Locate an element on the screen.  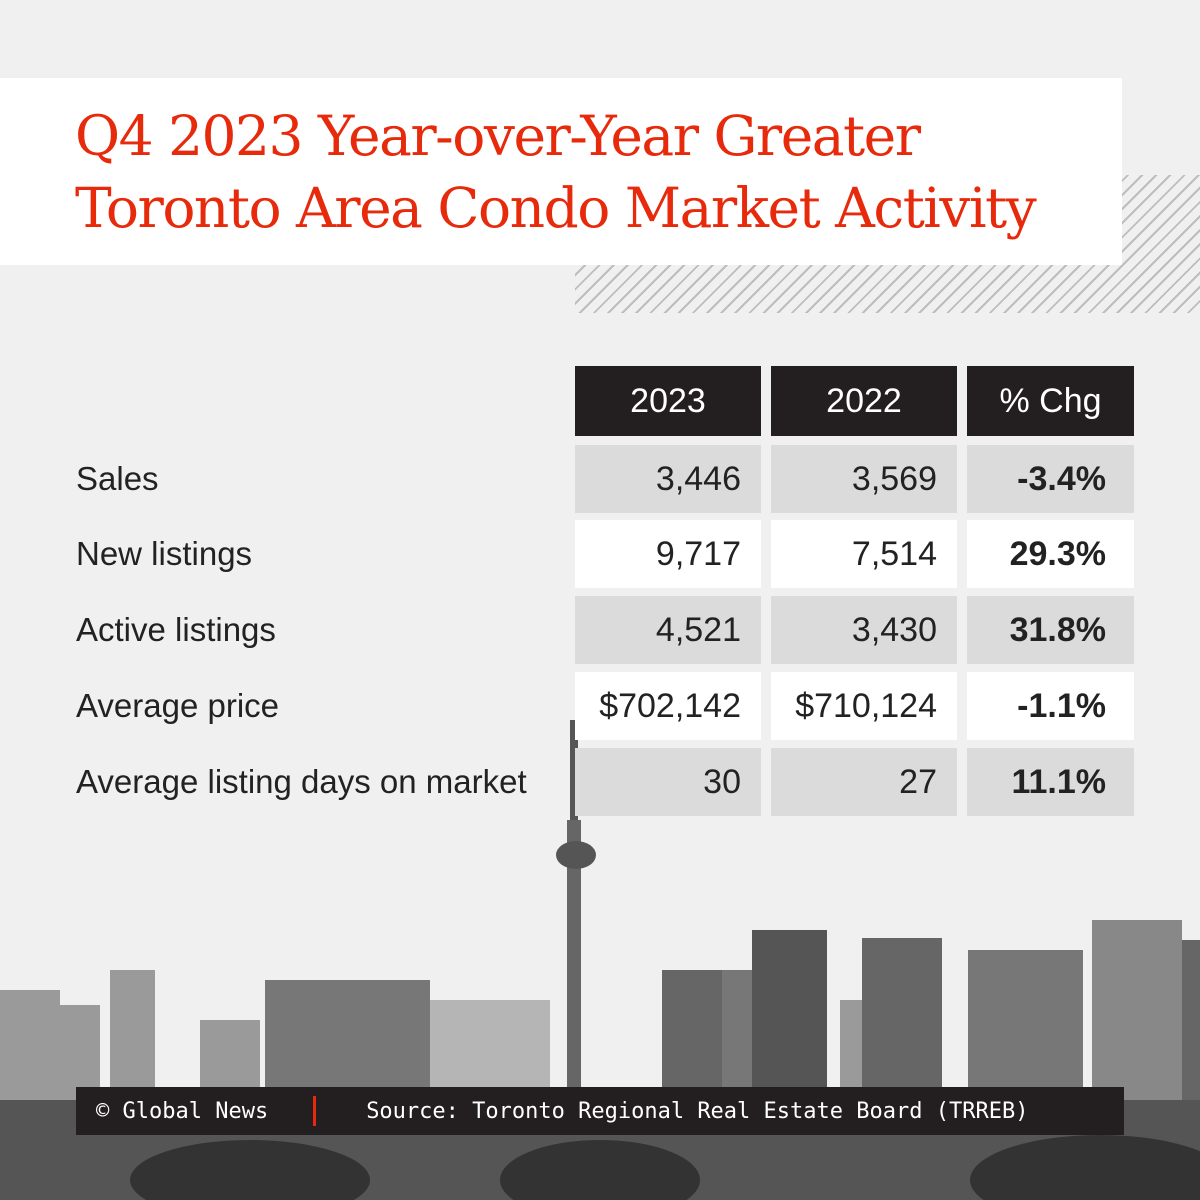
table-cell: 3,430 is located at coordinates (864, 630).